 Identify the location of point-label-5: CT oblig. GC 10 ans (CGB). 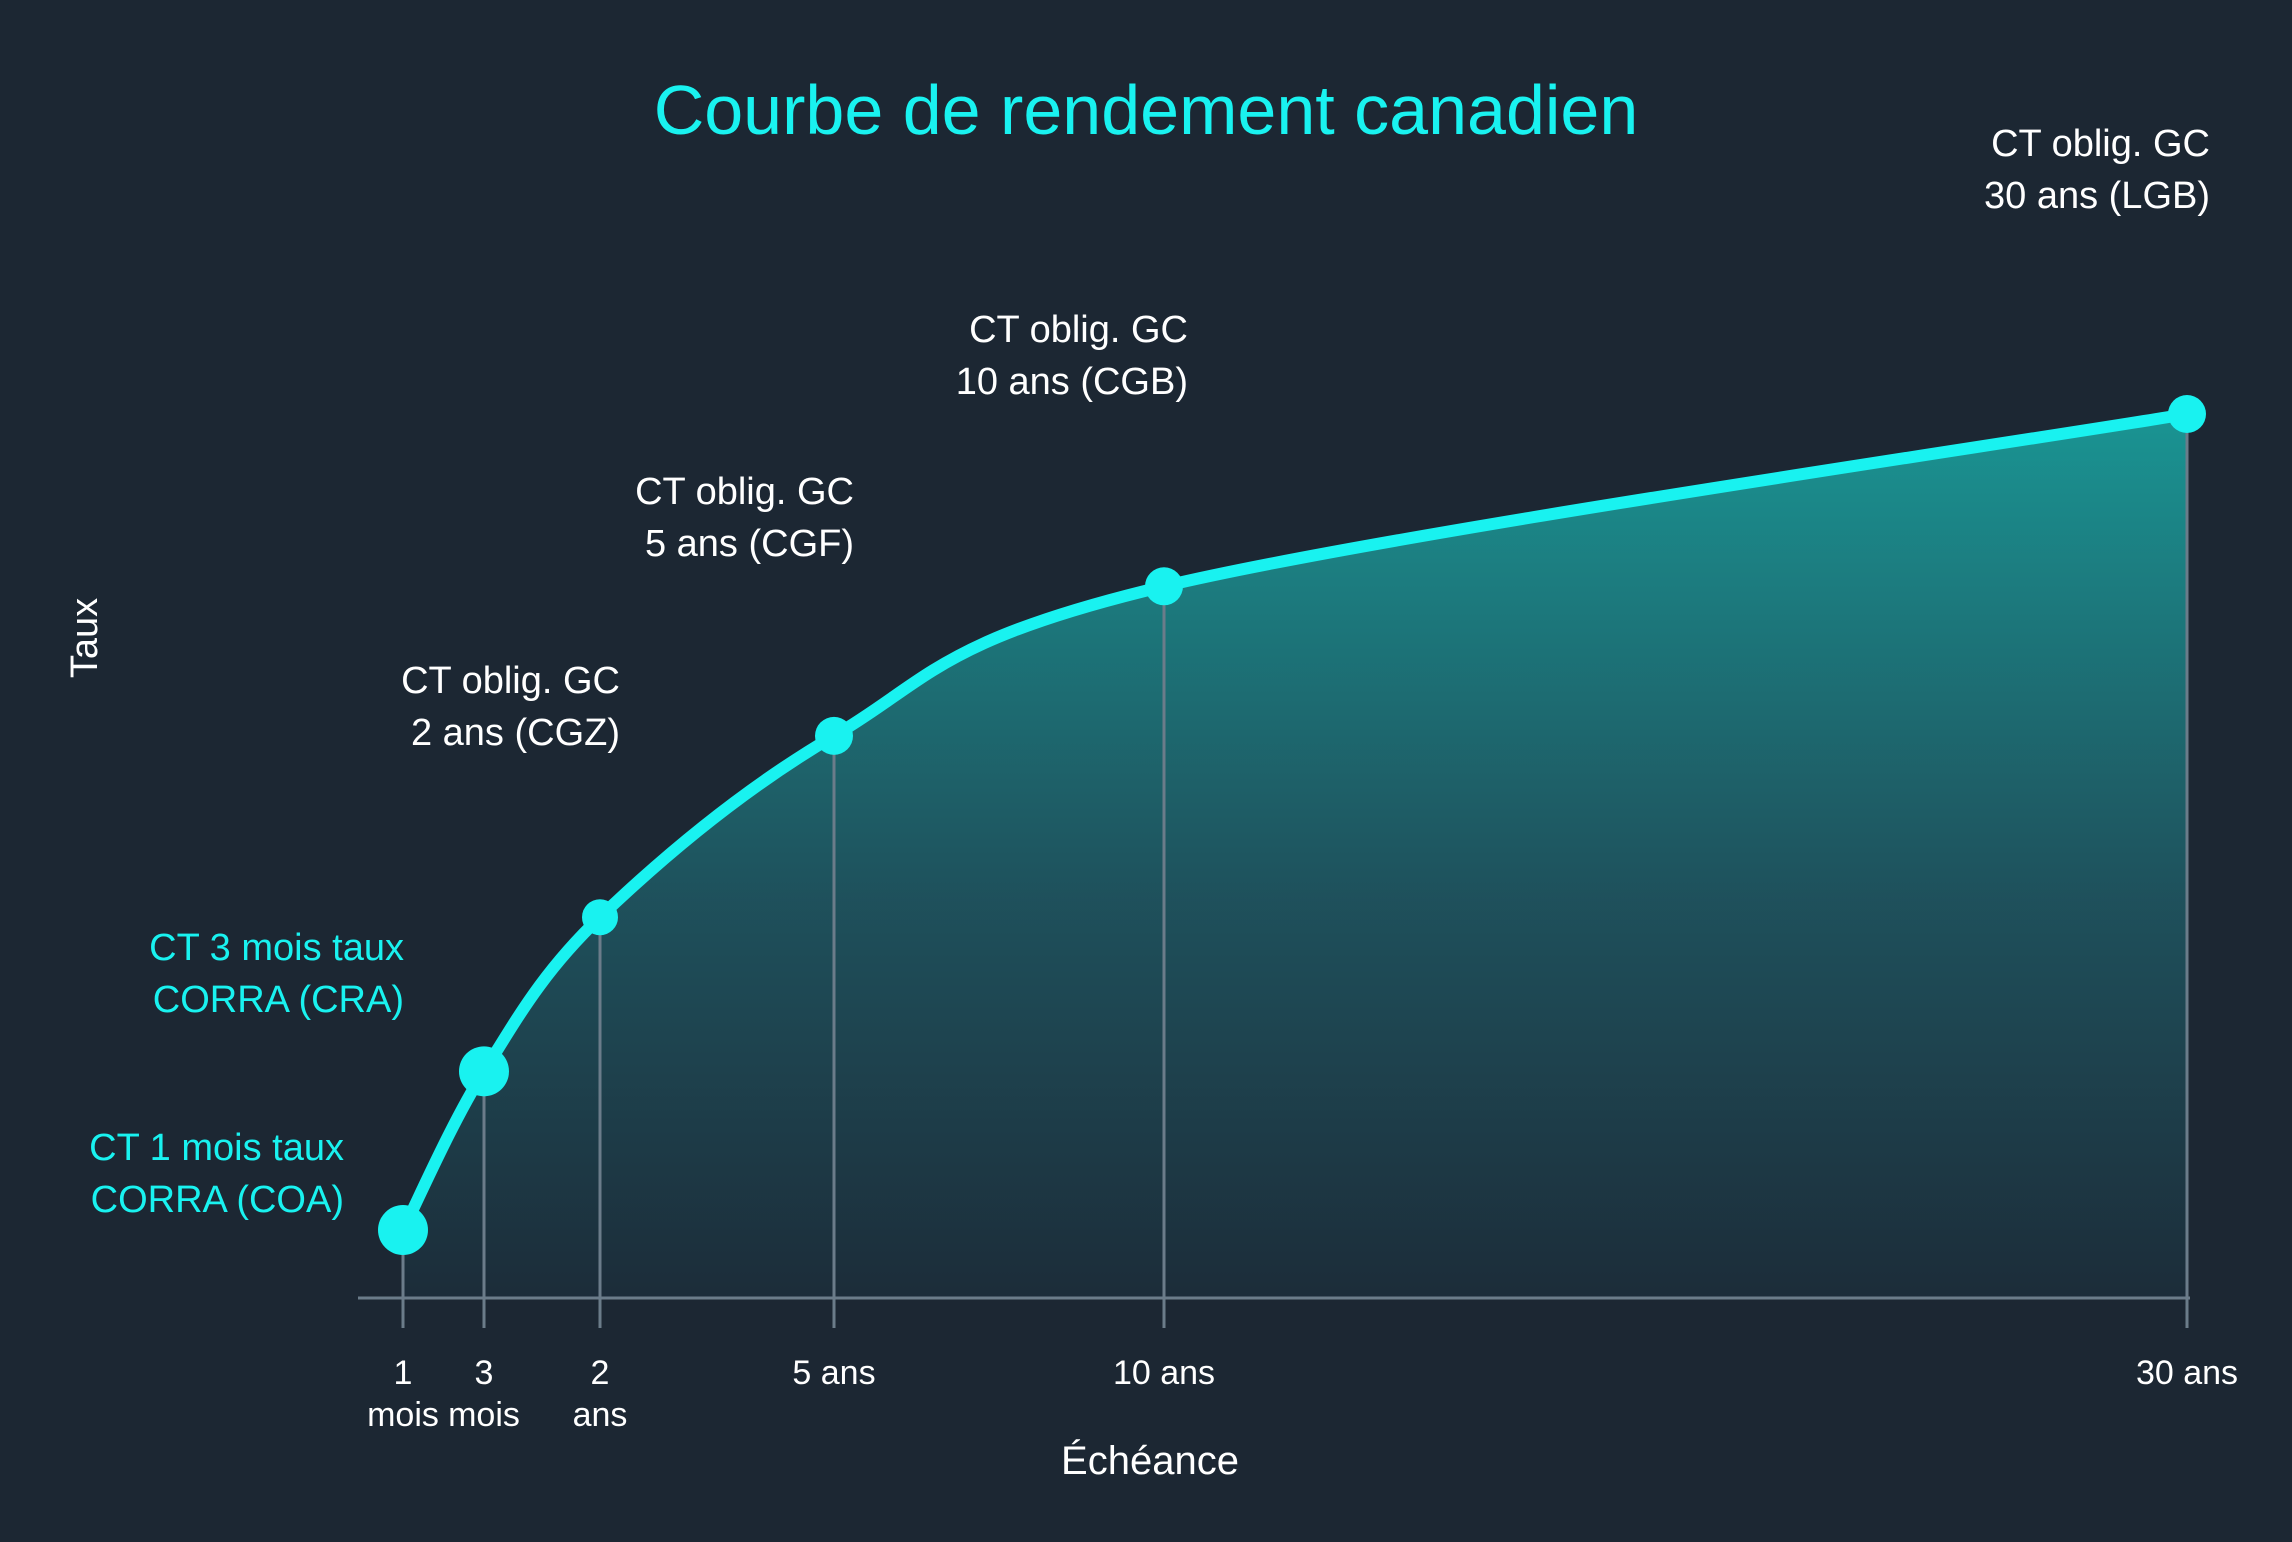
(1072, 356).